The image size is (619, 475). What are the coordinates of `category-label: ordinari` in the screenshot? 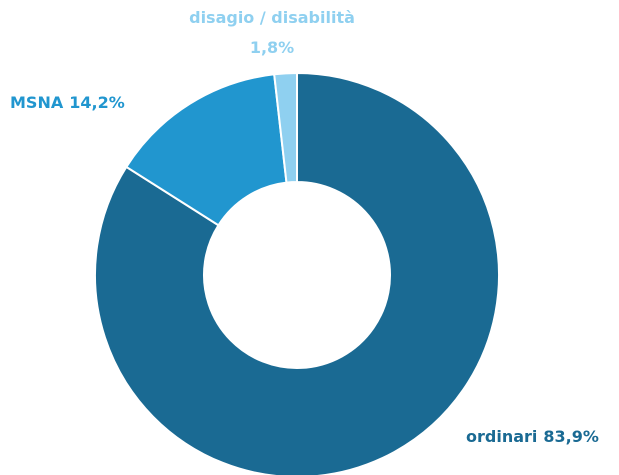 It's located at (501, 436).